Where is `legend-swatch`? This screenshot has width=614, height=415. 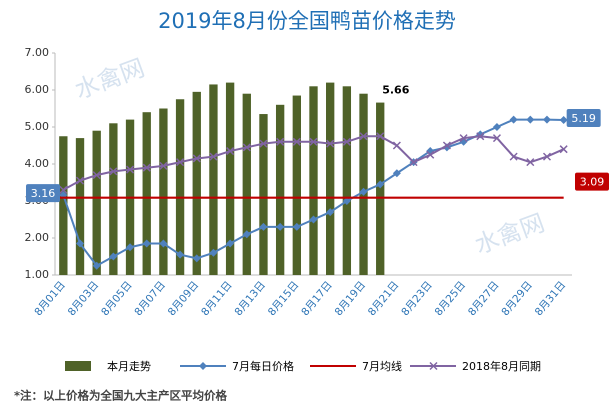
legend-swatch is located at coordinates (78, 366).